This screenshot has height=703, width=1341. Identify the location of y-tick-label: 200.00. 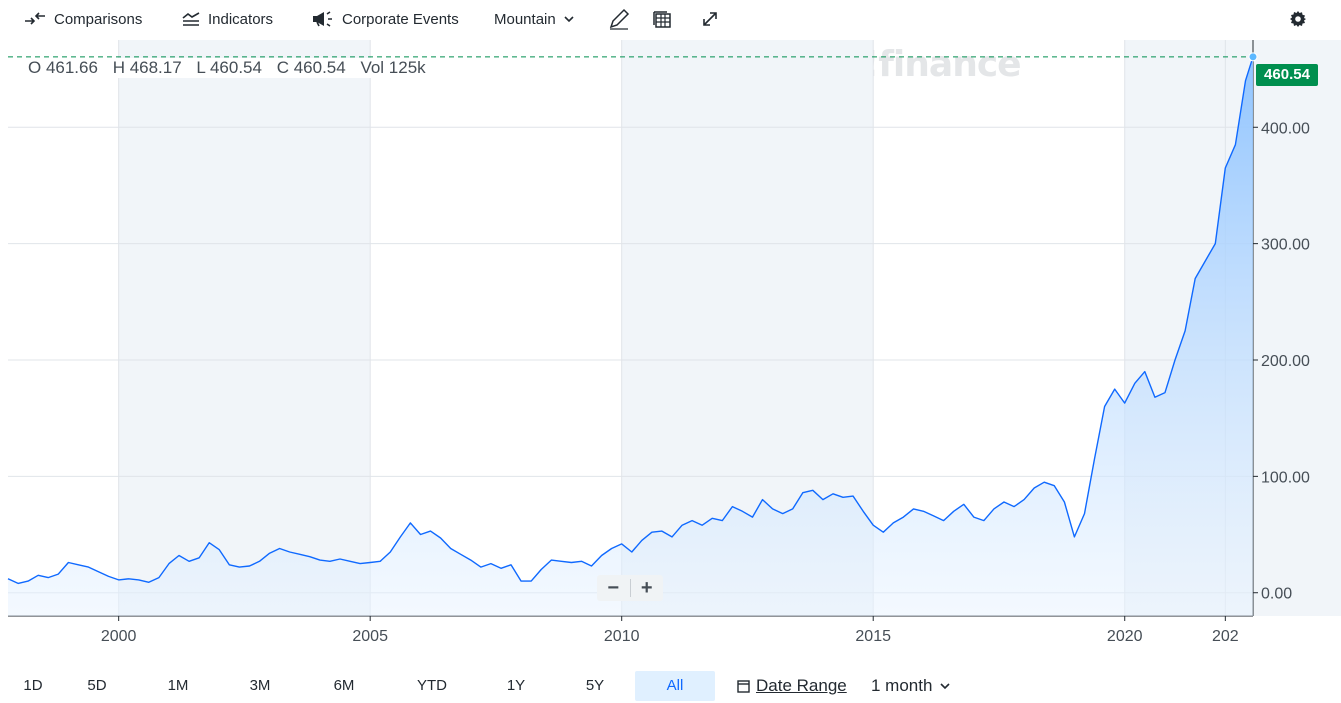
(1285, 361).